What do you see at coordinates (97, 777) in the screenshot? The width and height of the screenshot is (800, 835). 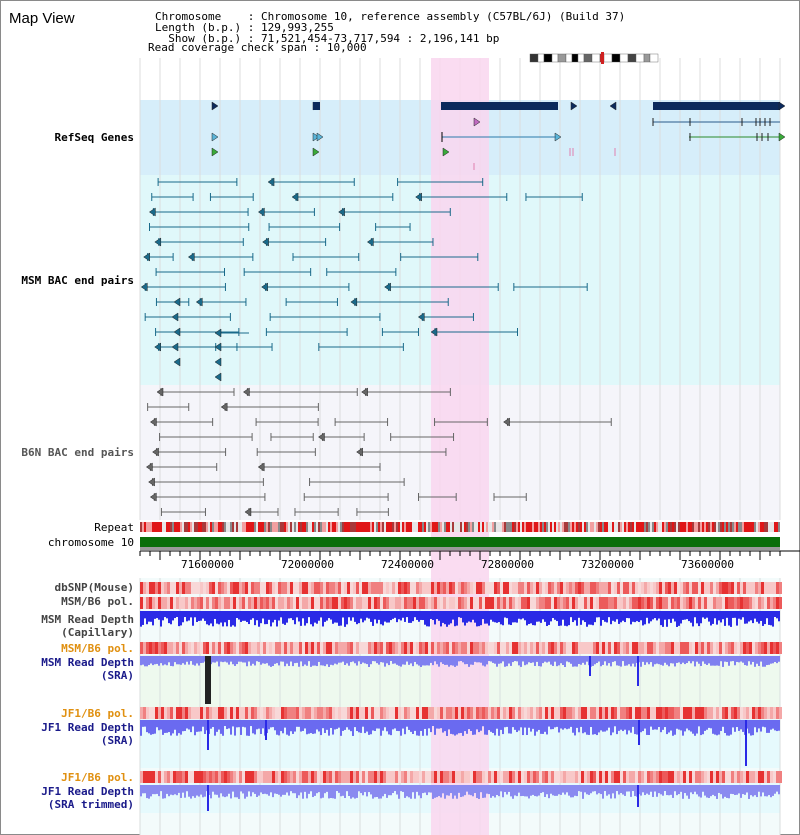 I see `track-label-jf1-pol-2: JF1/B6 pol.` at bounding box center [97, 777].